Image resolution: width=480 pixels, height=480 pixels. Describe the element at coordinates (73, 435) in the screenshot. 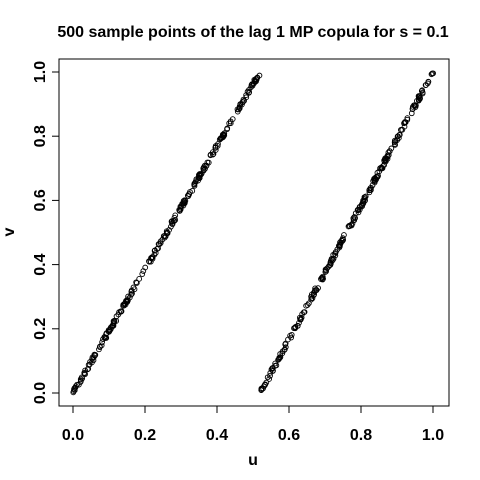

I see `x-tick-label: 0.0` at that location.